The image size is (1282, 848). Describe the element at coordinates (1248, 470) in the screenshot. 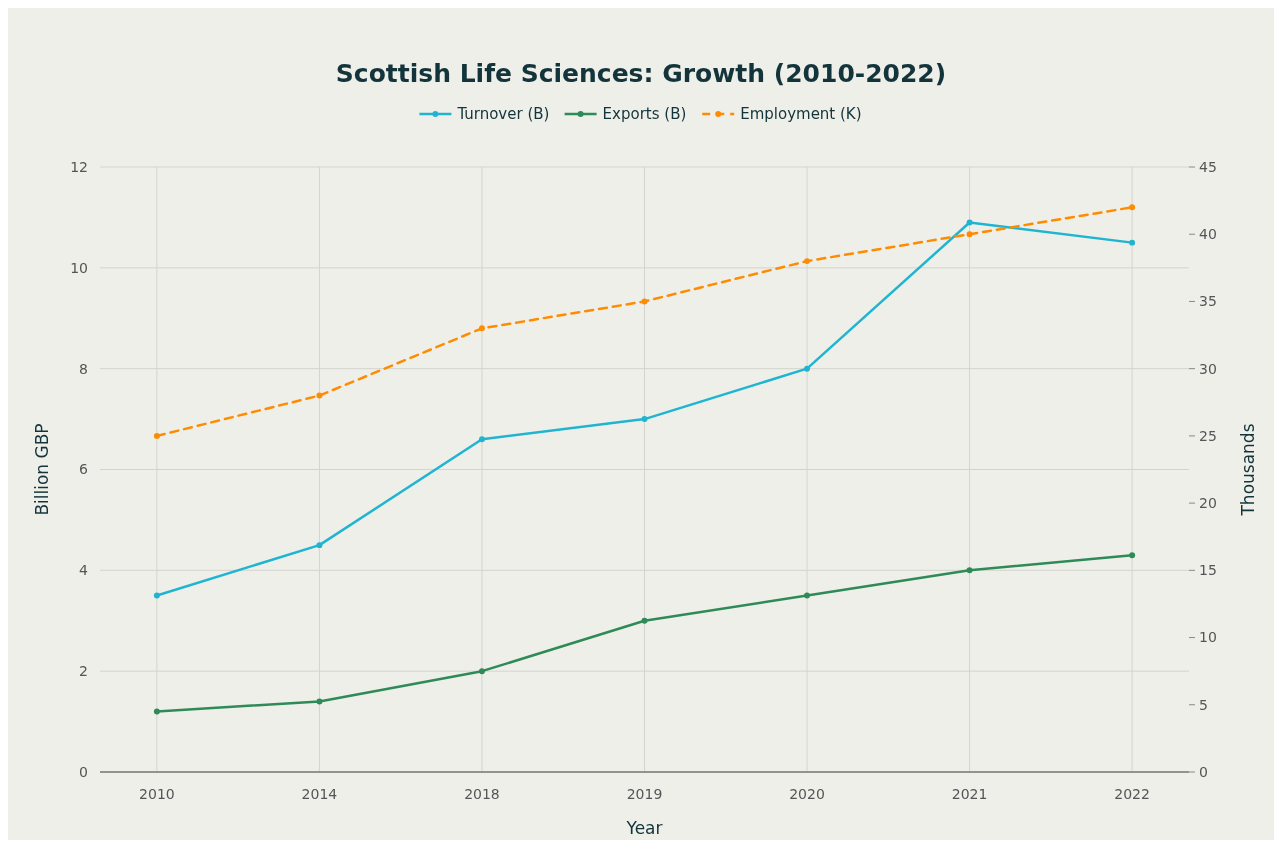

I see `y2-axis-title: Thousands` at that location.